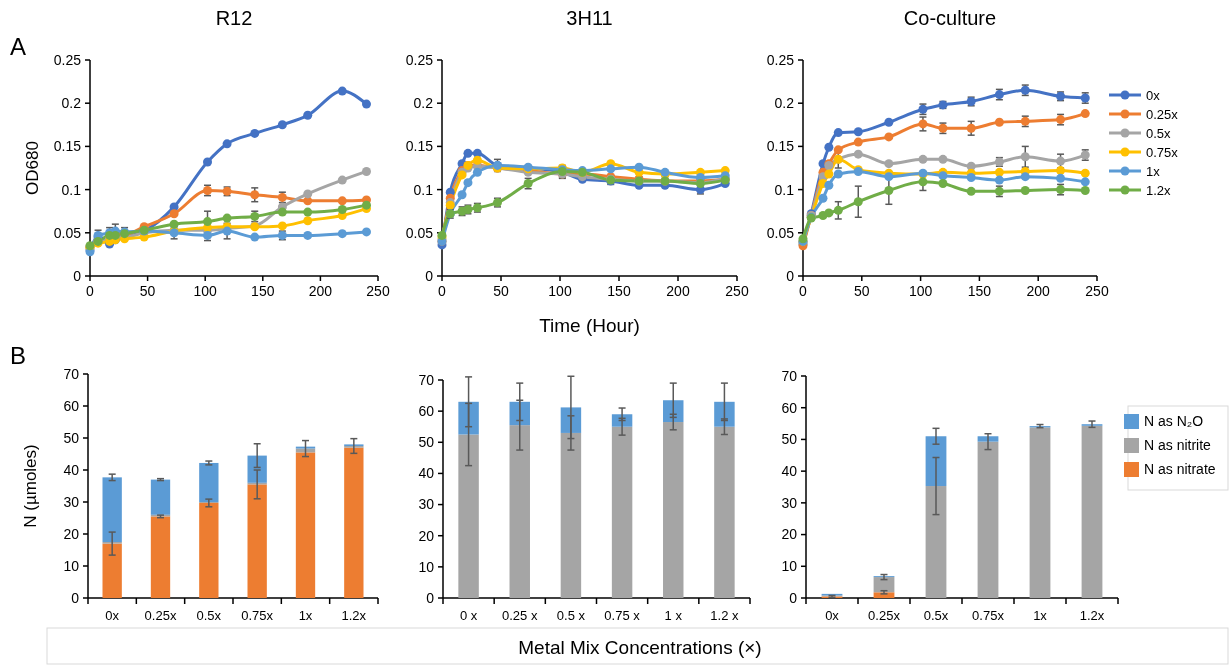 This screenshot has width=1230, height=666. Describe the element at coordinates (673, 615) in the screenshot. I see `x-tick-label: 1 x` at that location.